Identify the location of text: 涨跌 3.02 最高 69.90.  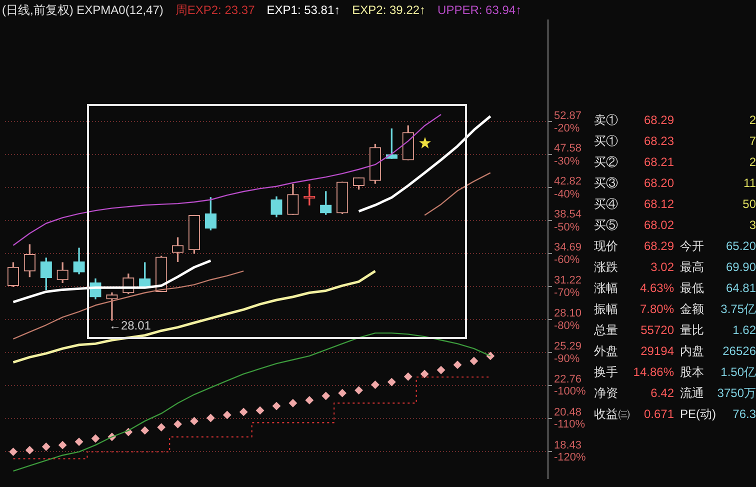
(675, 267).